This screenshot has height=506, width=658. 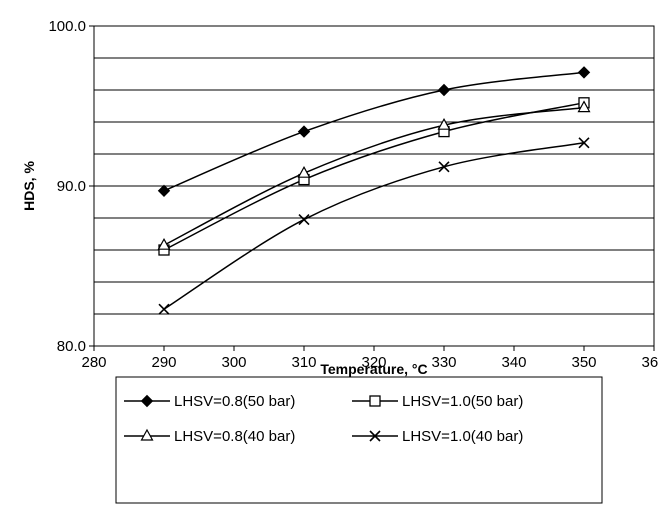 What do you see at coordinates (303, 362) in the screenshot?
I see `x-tick-label: 310` at bounding box center [303, 362].